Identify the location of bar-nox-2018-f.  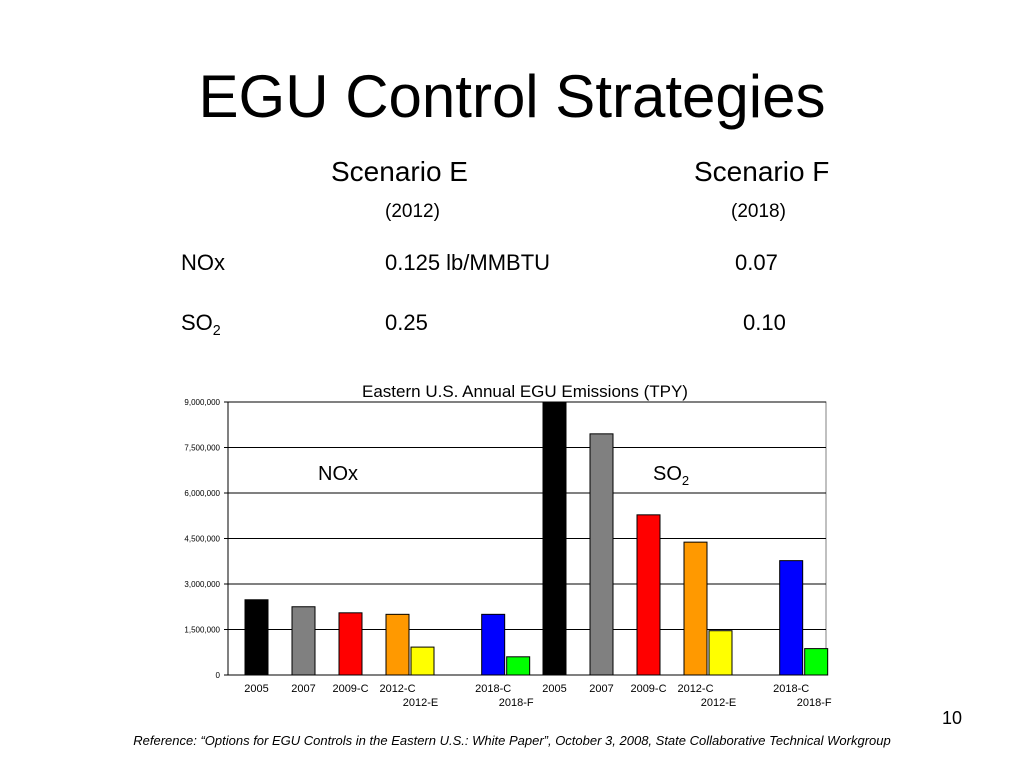
(518, 666).